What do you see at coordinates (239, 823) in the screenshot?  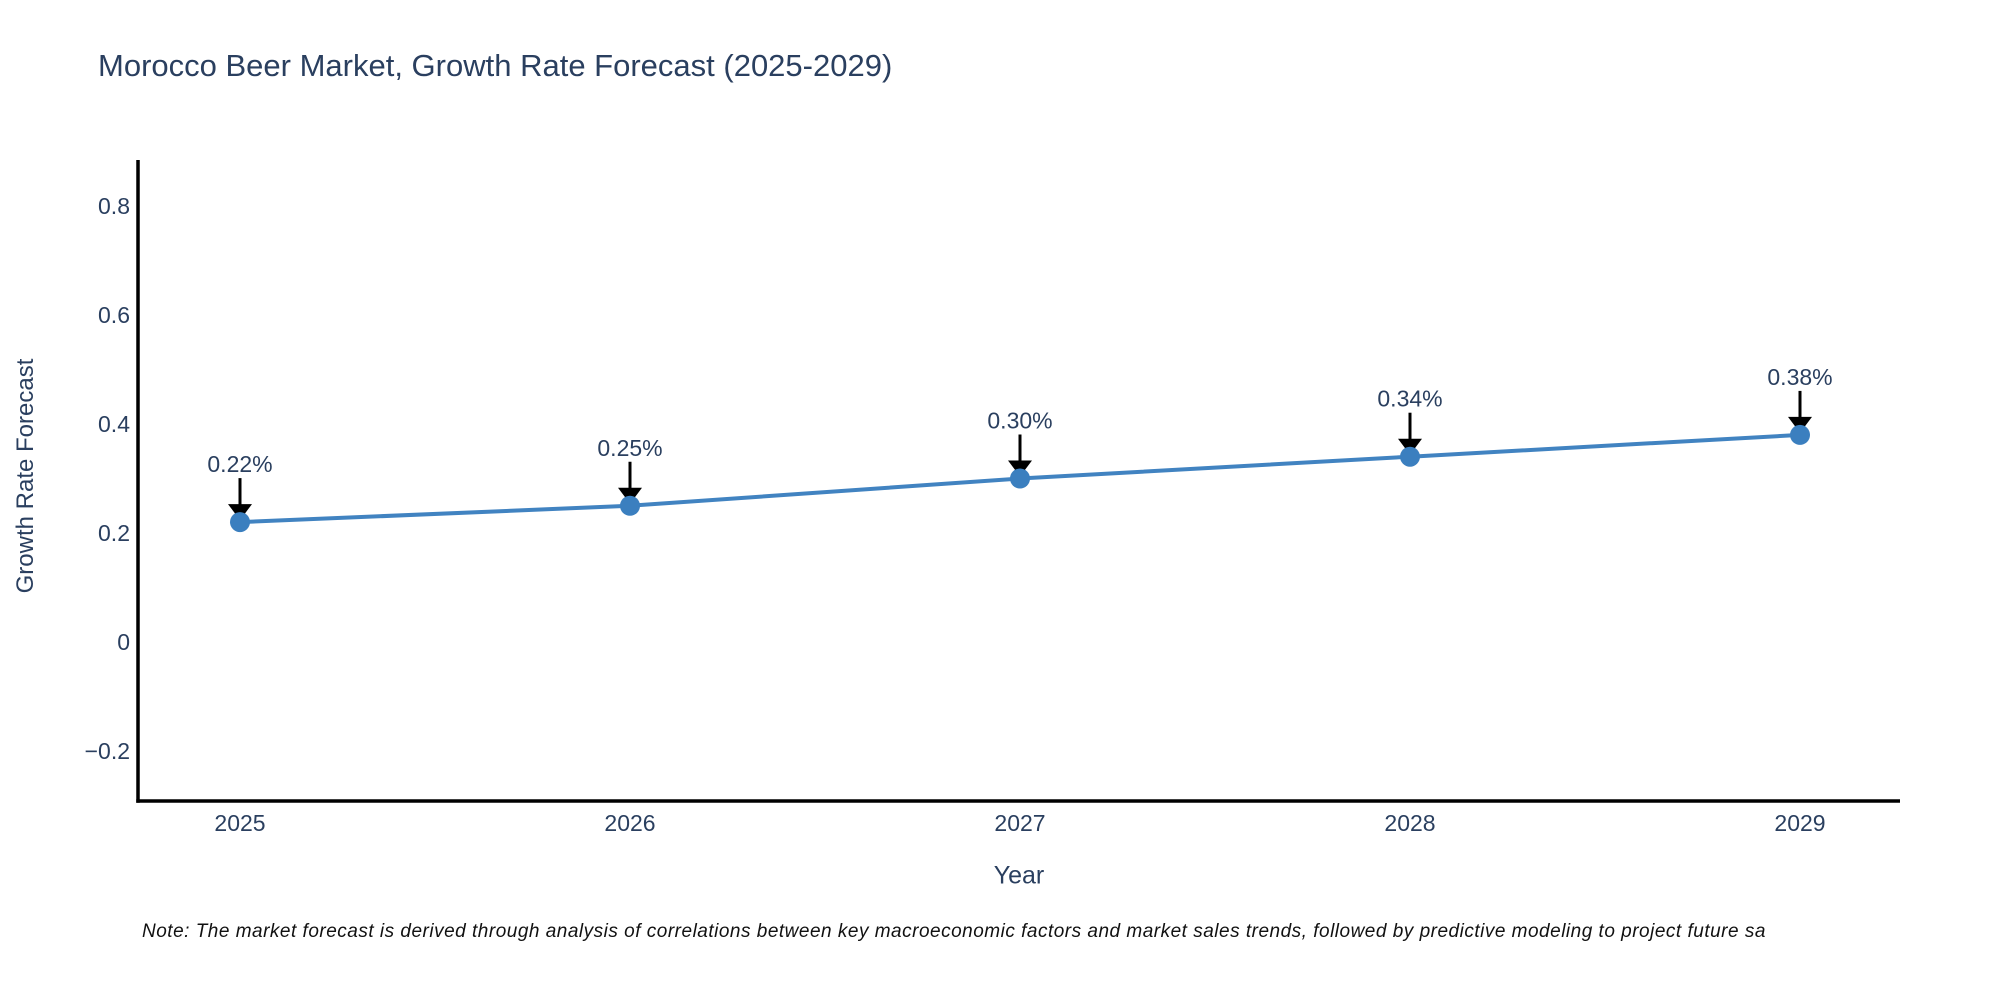 I see `x-tick-label: 2025` at bounding box center [239, 823].